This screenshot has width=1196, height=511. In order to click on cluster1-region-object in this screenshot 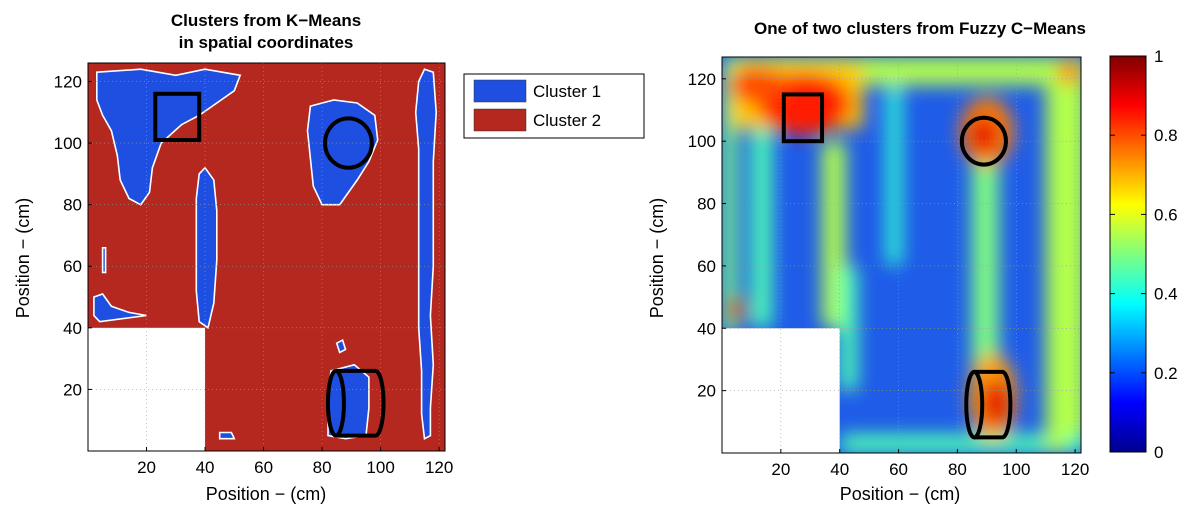, I will do `click(348, 401)`.